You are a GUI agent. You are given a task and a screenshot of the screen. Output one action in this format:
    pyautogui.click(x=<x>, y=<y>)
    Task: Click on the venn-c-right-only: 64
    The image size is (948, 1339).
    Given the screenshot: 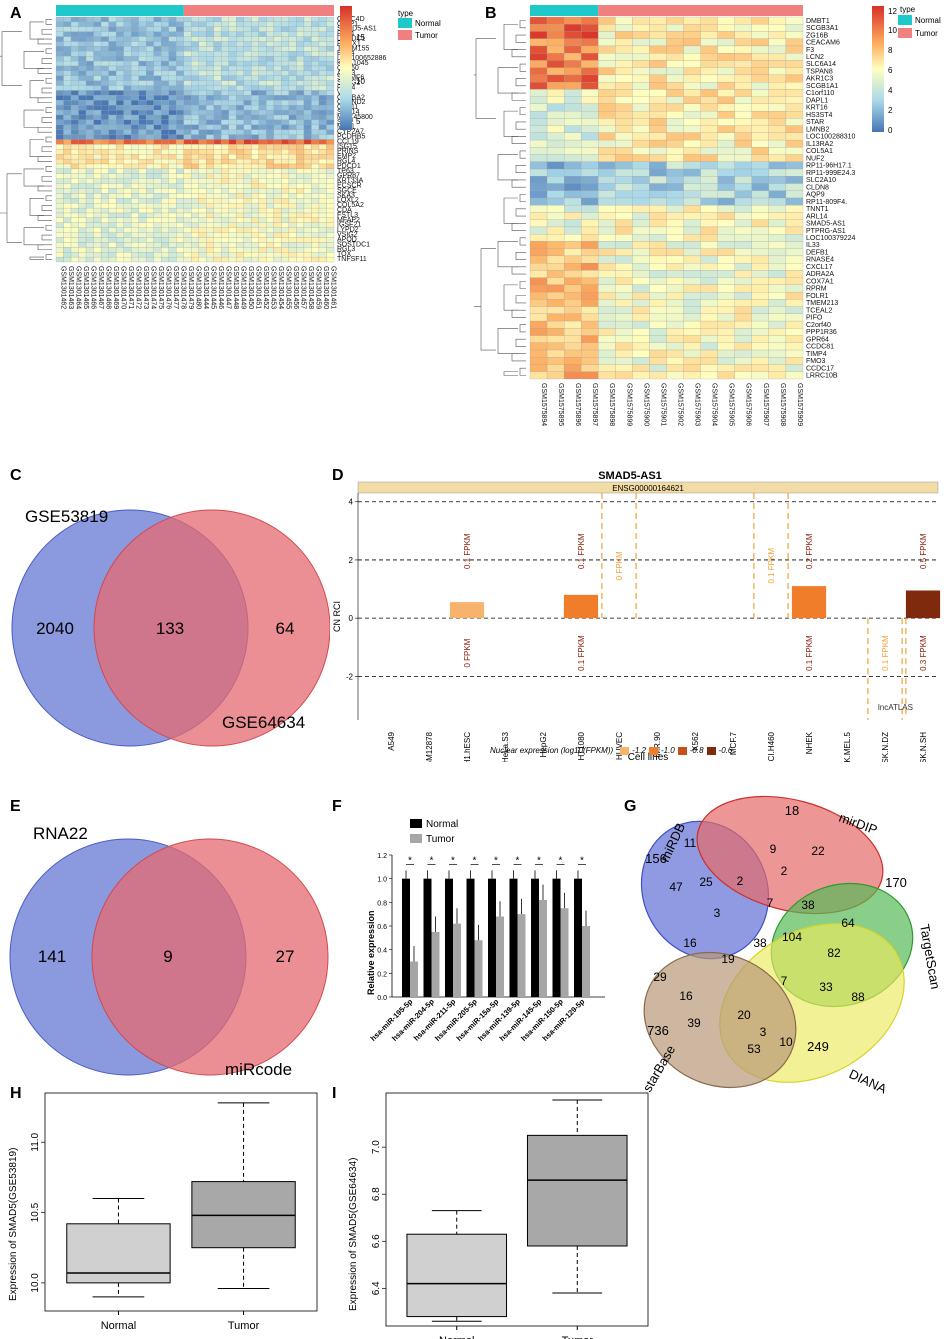 What is the action you would take?
    pyautogui.click(x=285, y=628)
    